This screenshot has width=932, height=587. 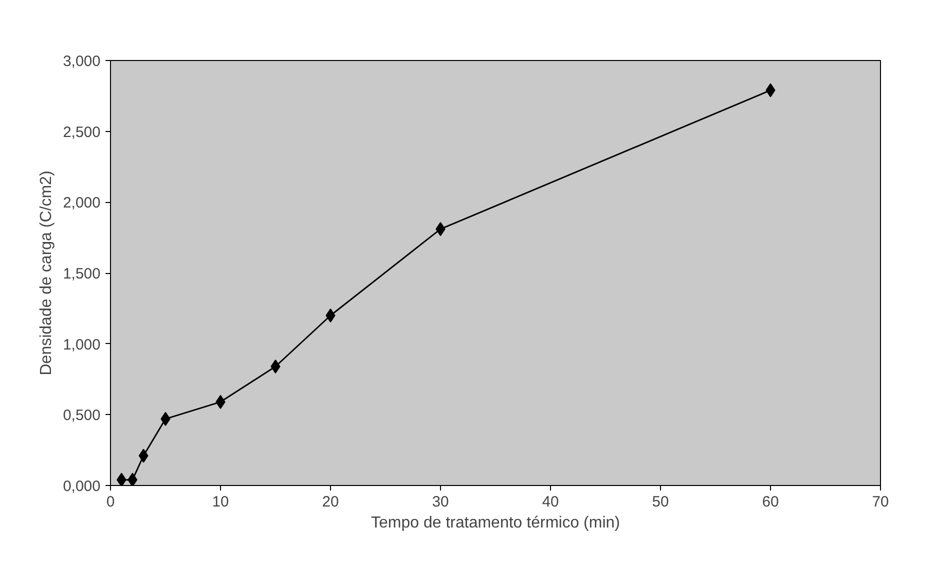 I want to click on y-tick-label: 0,500, so click(x=81, y=415).